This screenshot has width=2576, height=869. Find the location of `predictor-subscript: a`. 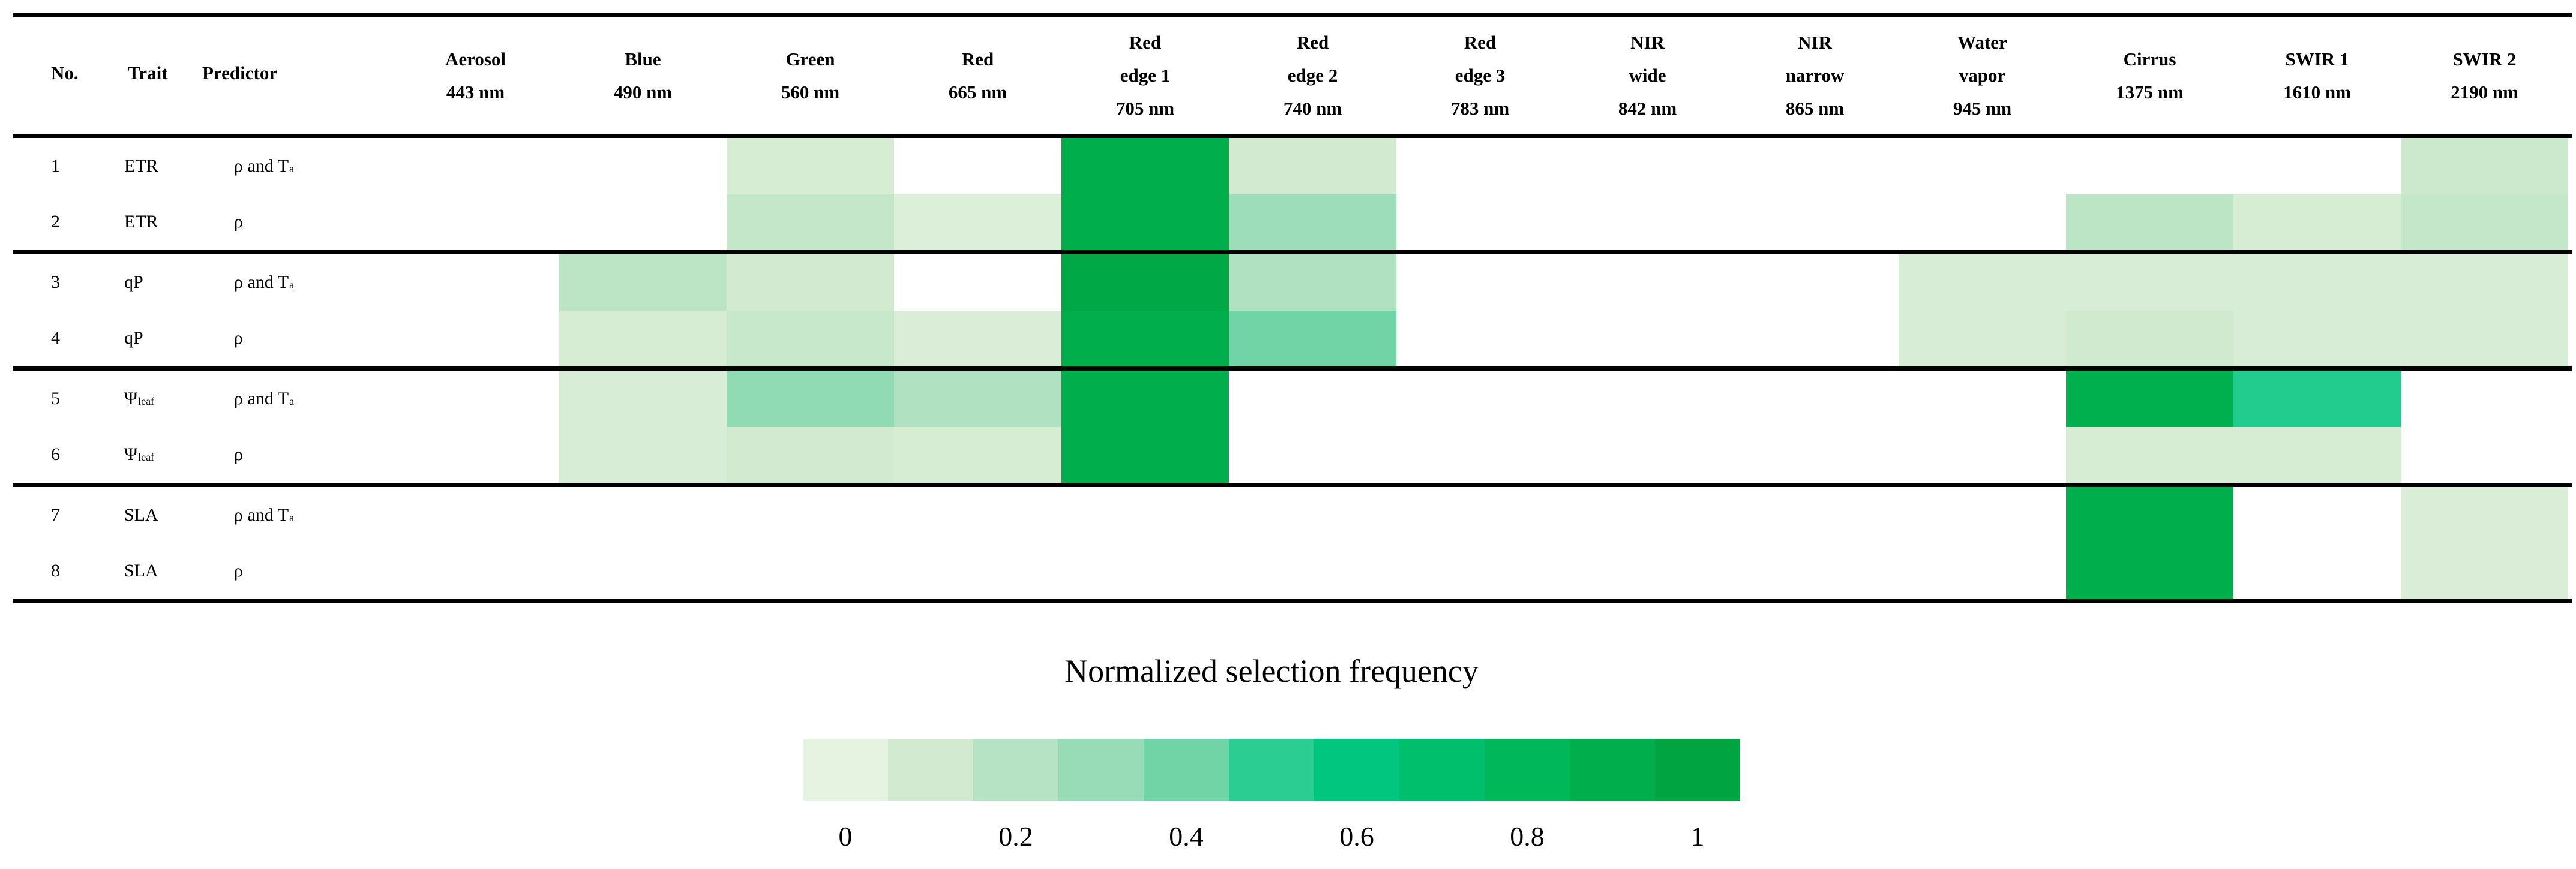

predictor-subscript: a is located at coordinates (292, 284).